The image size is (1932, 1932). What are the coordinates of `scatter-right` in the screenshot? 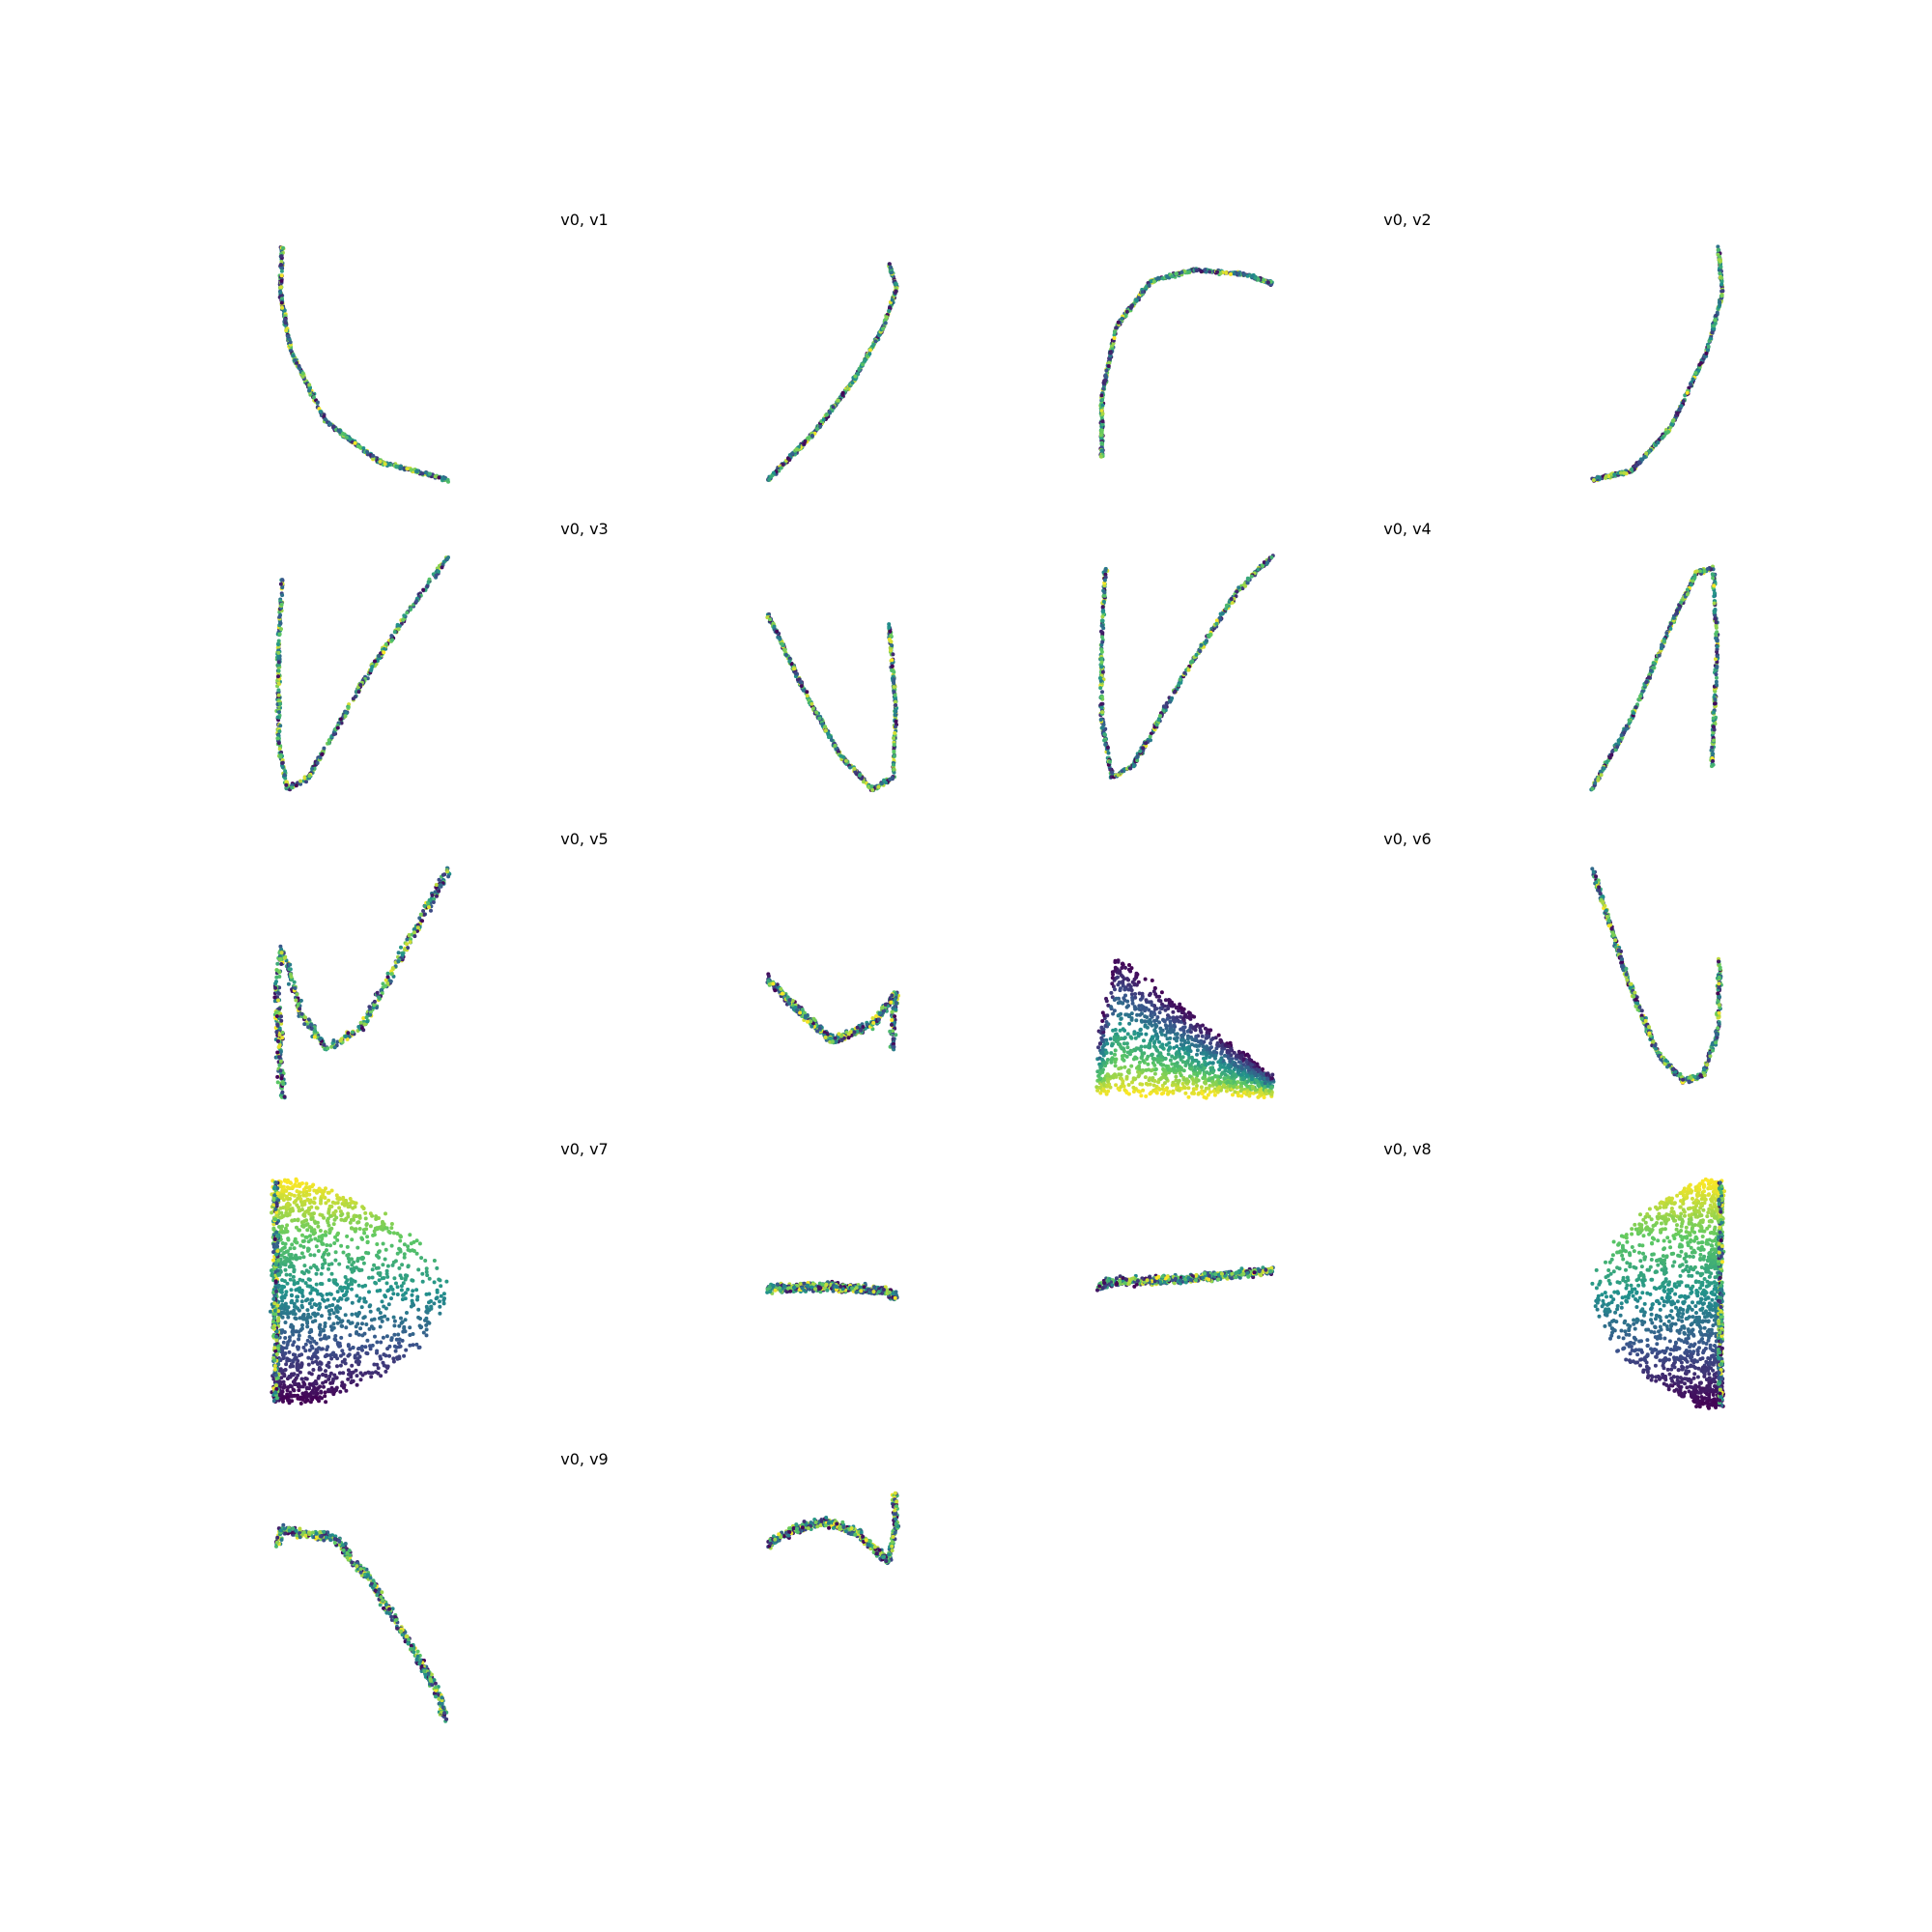 It's located at (832, 372).